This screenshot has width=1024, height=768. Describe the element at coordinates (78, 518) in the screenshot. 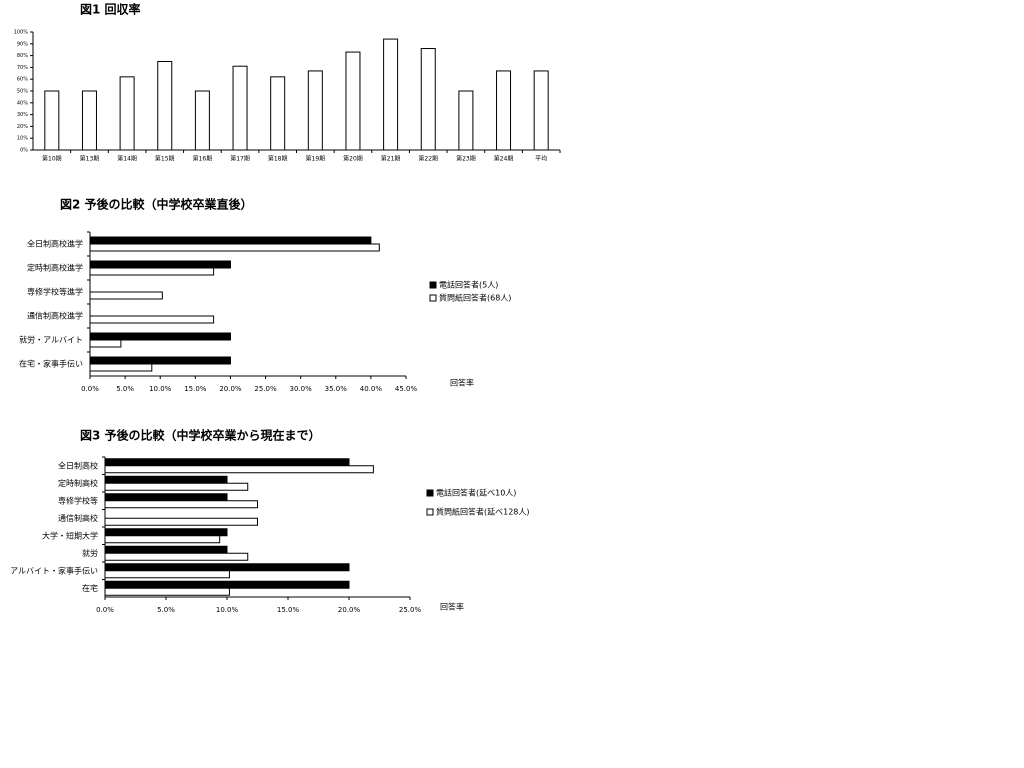

I see `category-label: 通信制高校` at that location.